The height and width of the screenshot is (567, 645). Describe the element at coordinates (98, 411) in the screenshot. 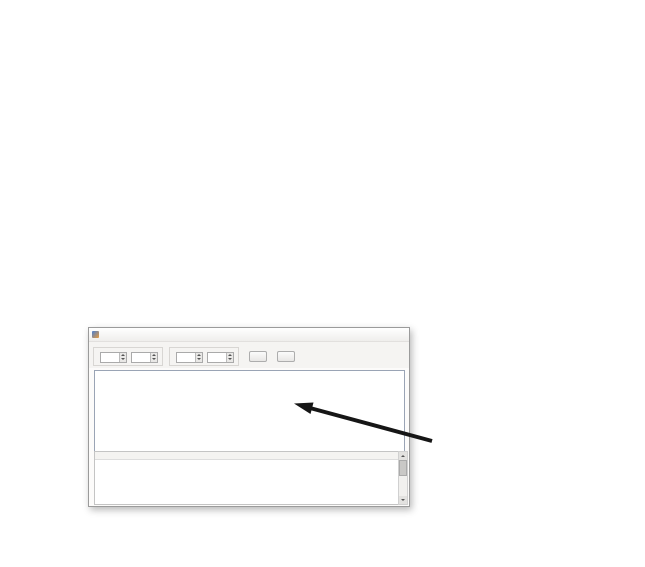

I see `eq-y-axis-labels` at that location.